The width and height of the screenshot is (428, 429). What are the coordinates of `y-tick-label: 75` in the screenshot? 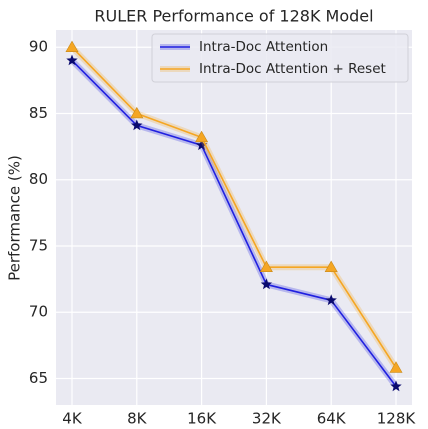 It's located at (38, 245).